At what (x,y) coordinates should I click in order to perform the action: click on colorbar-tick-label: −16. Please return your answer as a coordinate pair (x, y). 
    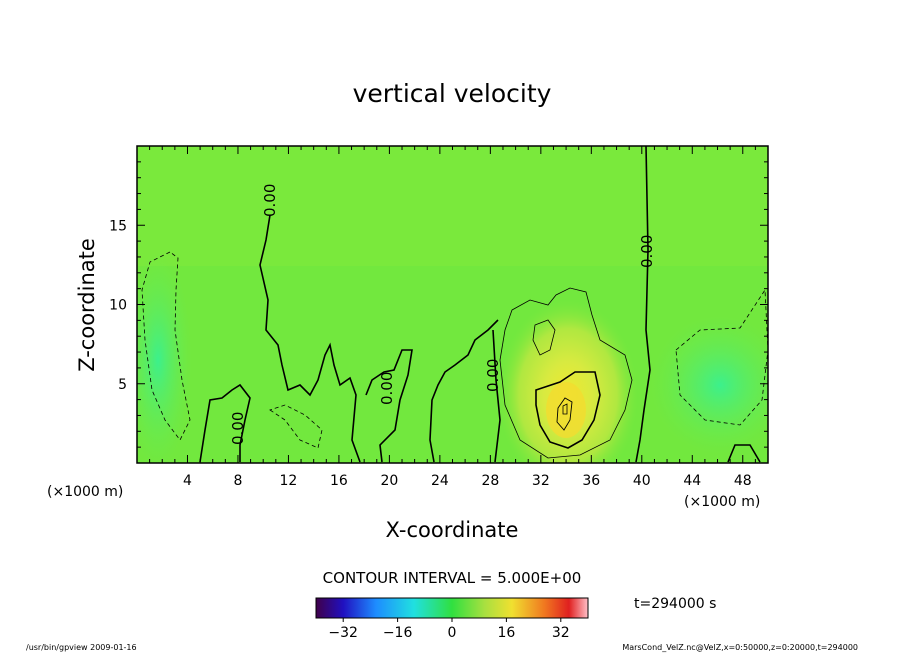
    Looking at the image, I should click on (398, 633).